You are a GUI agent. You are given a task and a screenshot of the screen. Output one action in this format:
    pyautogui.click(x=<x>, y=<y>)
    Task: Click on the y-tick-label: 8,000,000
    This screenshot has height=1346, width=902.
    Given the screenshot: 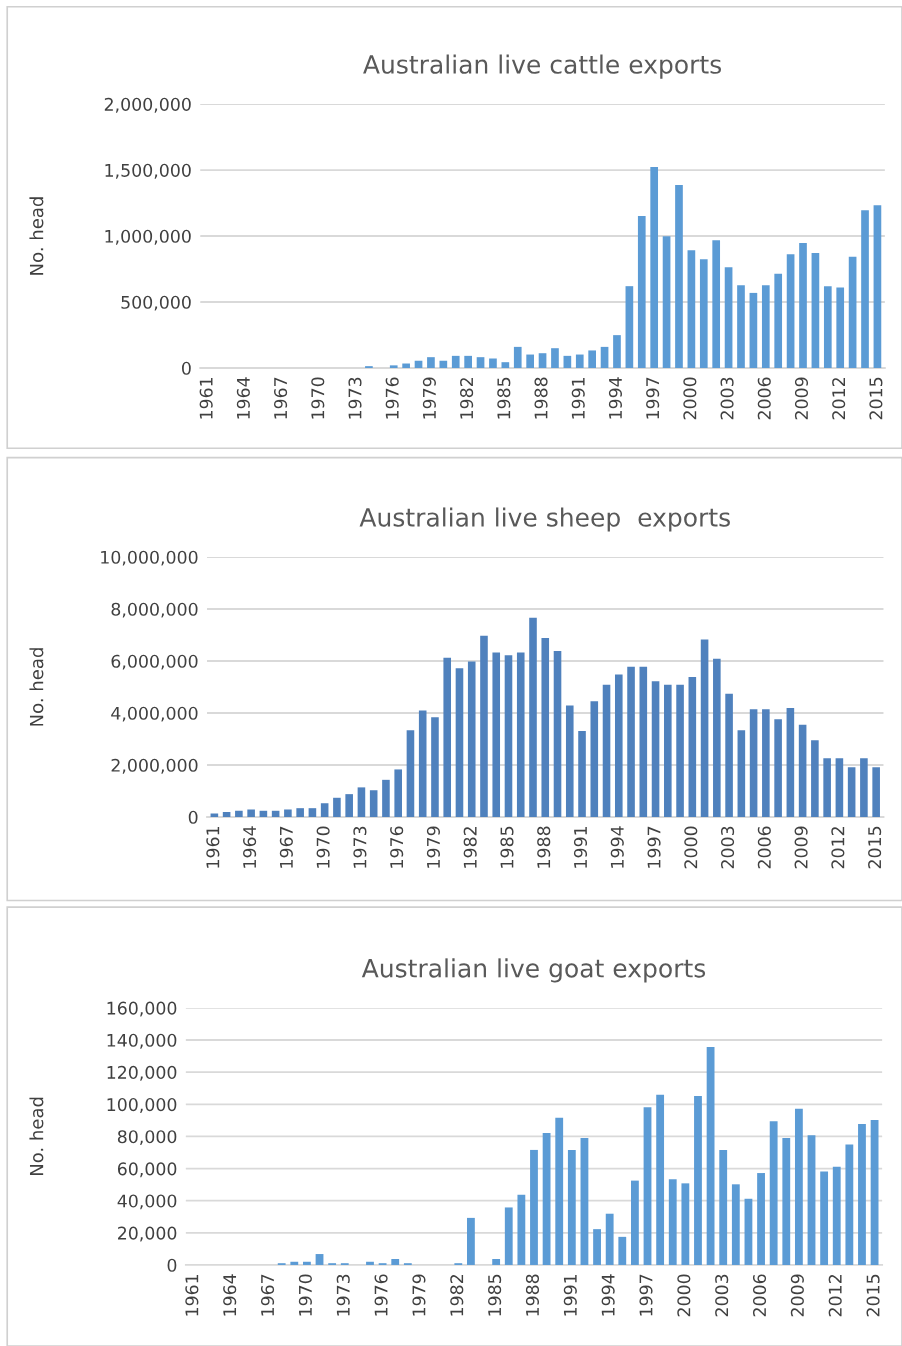 What is the action you would take?
    pyautogui.click(x=154, y=610)
    